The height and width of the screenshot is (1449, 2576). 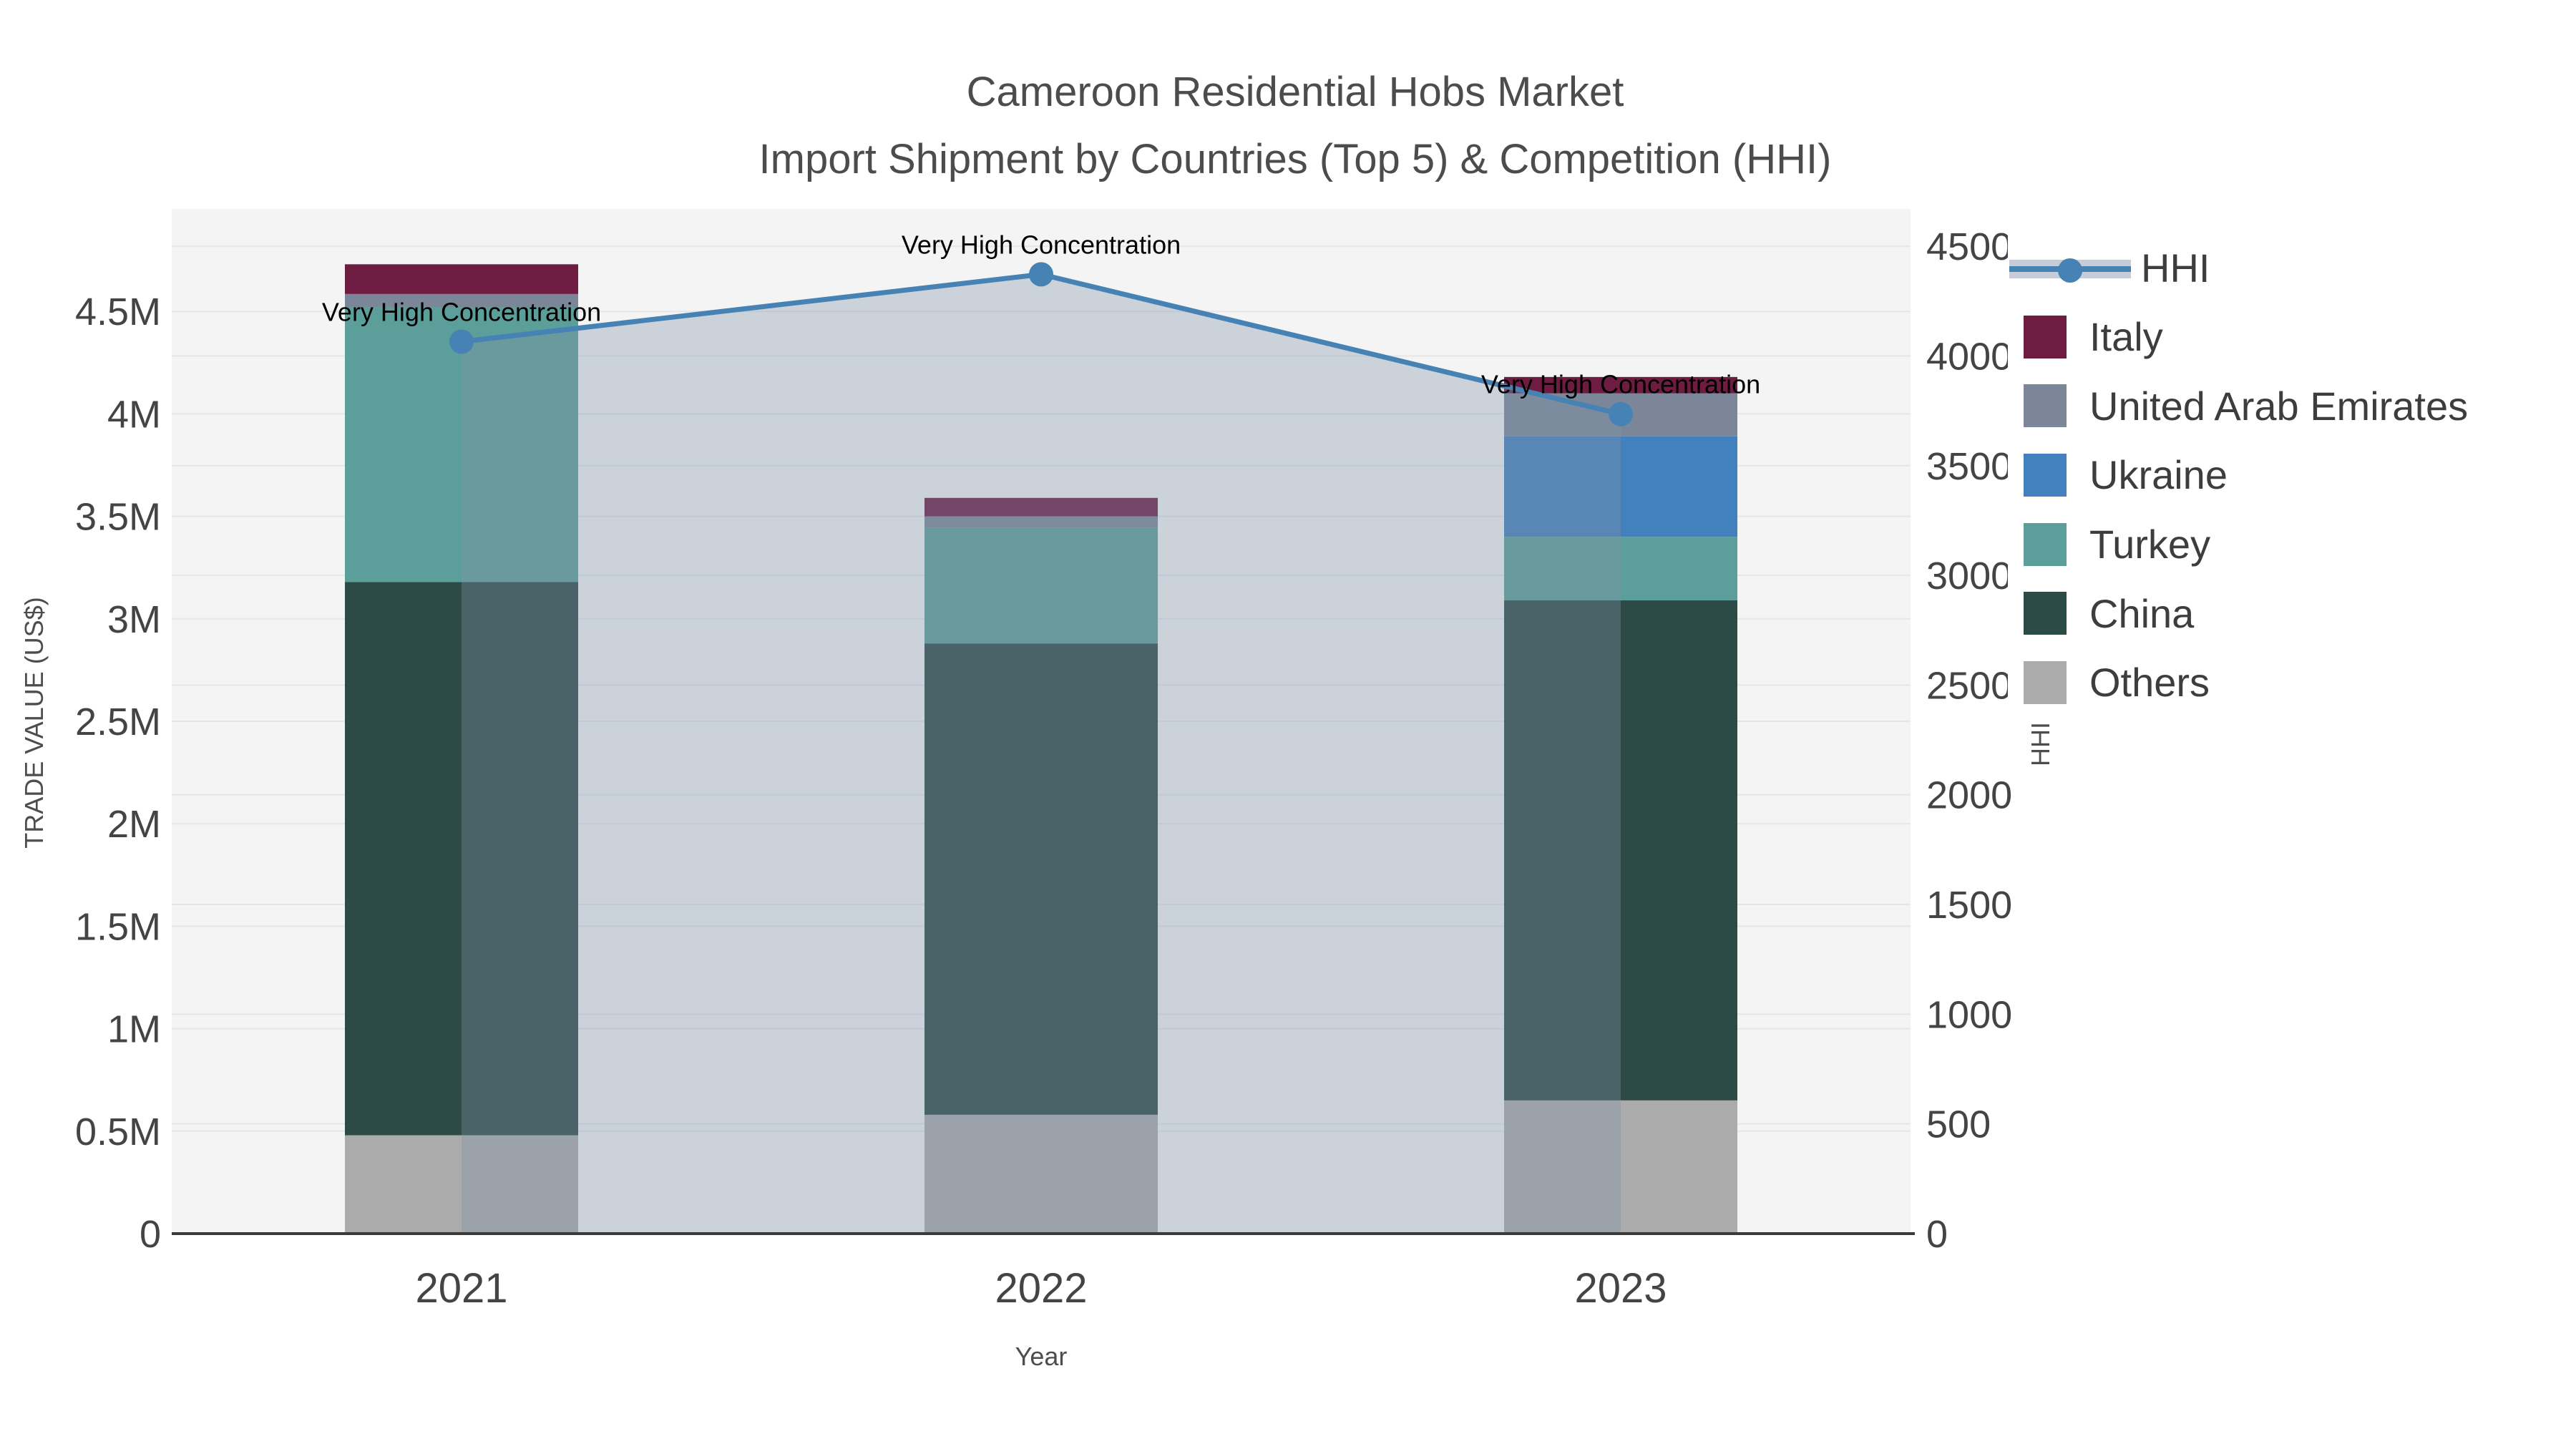 What do you see at coordinates (1041, 879) in the screenshot?
I see `bar-segment-china-2022` at bounding box center [1041, 879].